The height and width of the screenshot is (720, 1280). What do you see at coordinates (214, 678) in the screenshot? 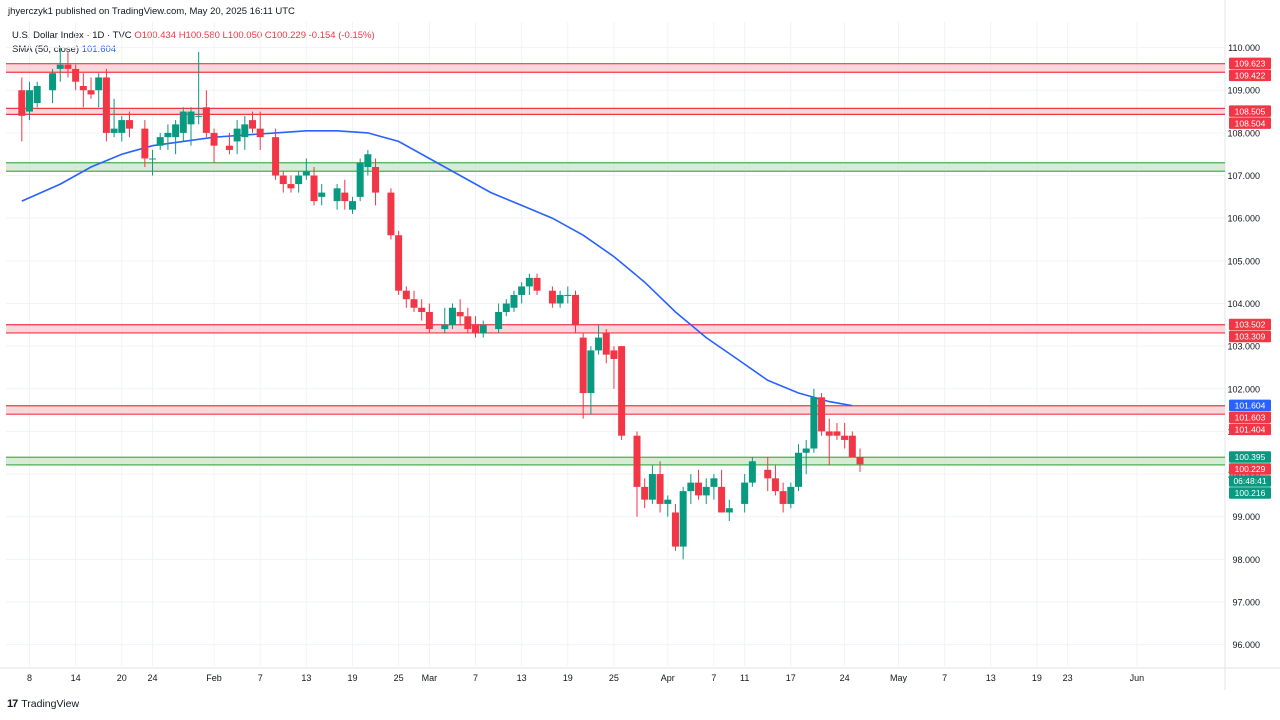
I see `x-tick-label: Feb` at bounding box center [214, 678].